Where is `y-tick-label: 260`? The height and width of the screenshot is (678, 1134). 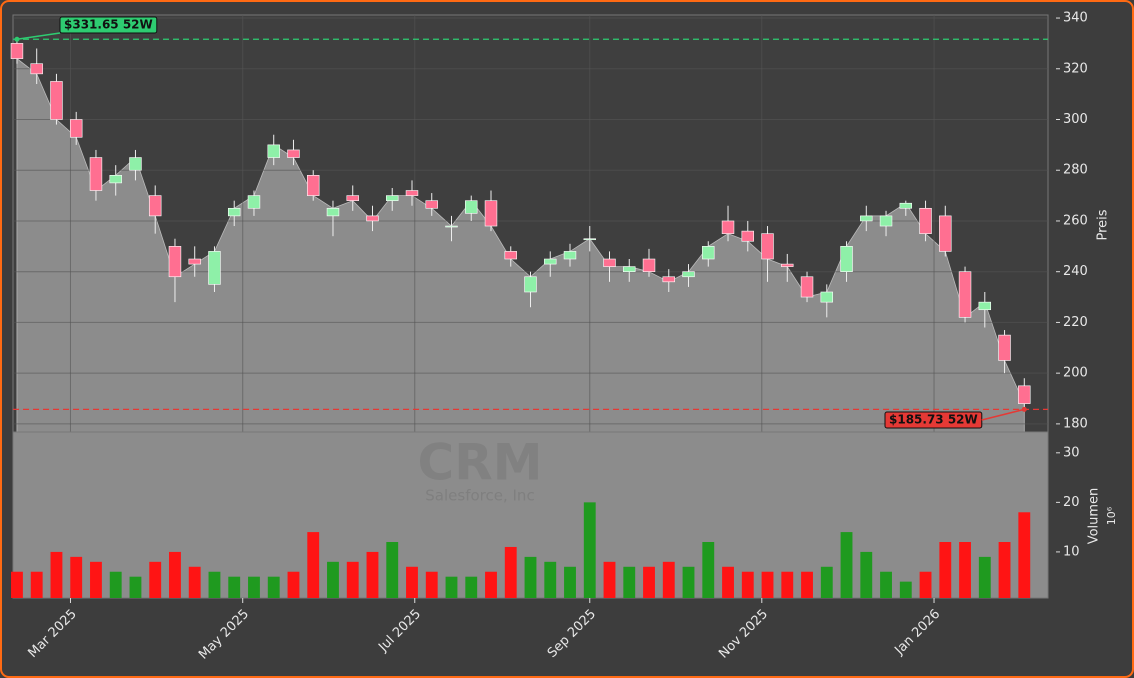 y-tick-label: 260 is located at coordinates (1075, 220).